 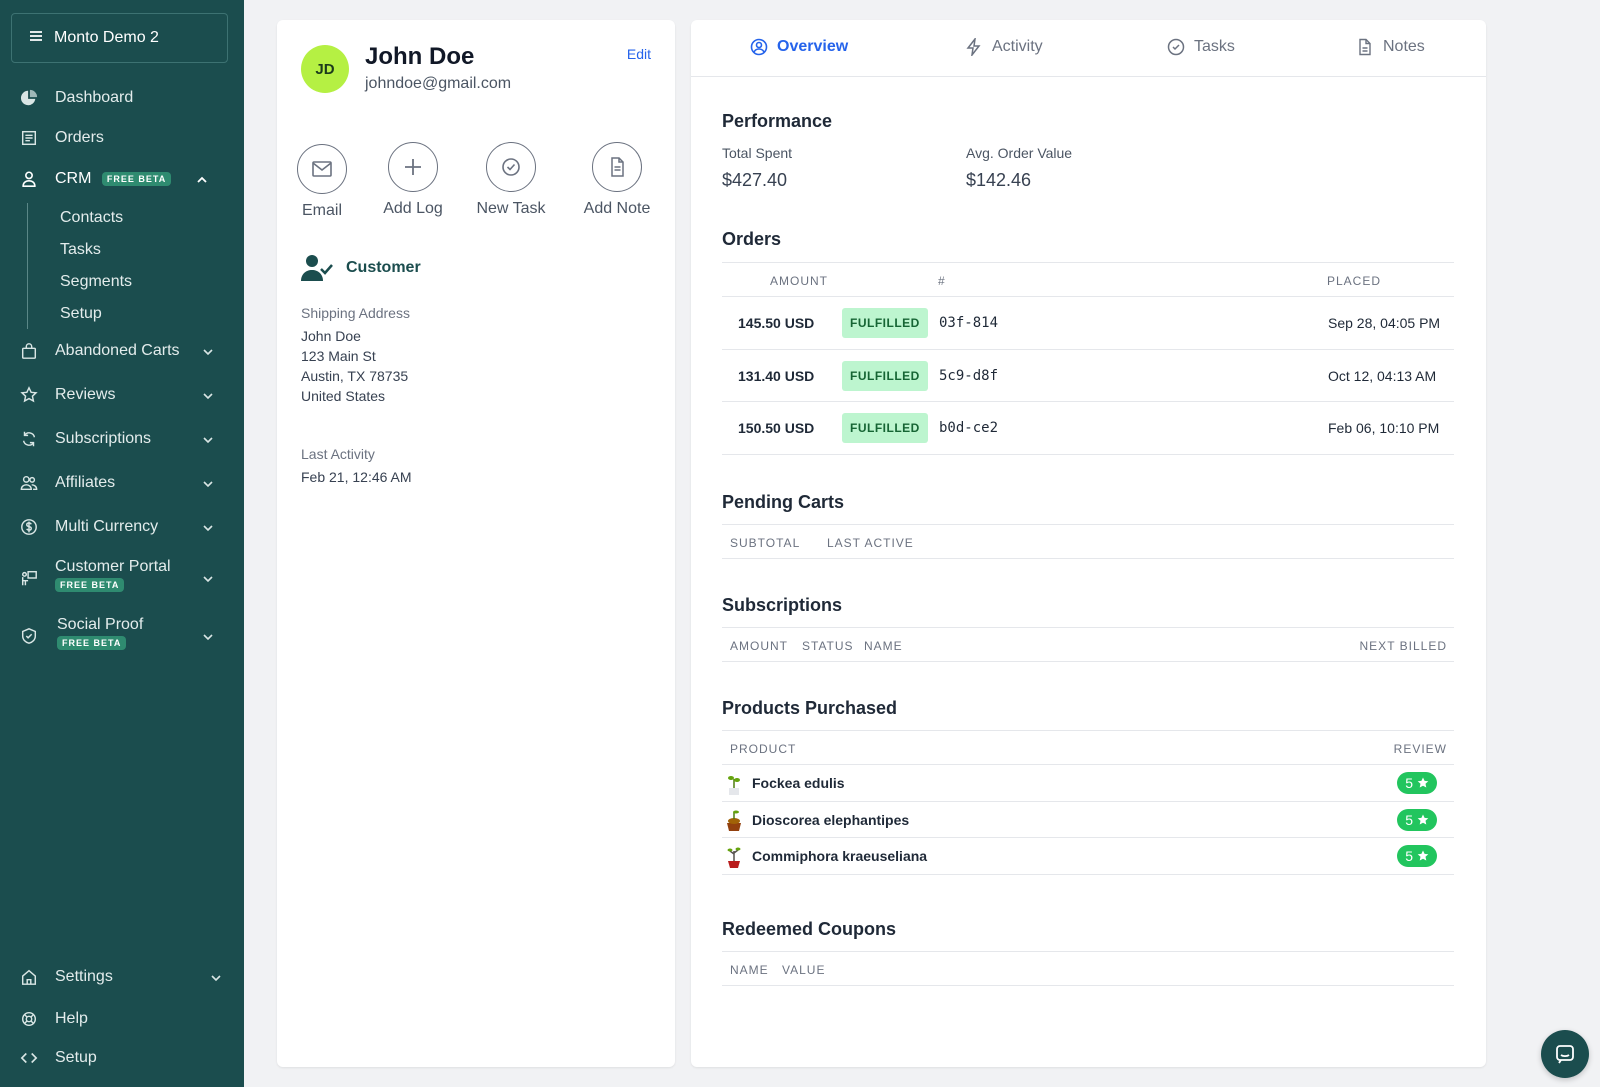 I want to click on nav-label: Customer Portal, so click(x=113, y=566).